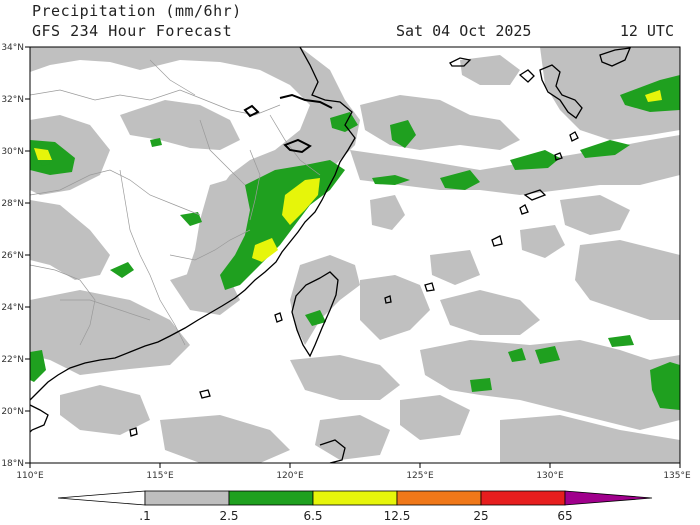  Describe the element at coordinates (464, 31) in the screenshot. I see `valid-date: Sat 04 Oct 2025` at that location.